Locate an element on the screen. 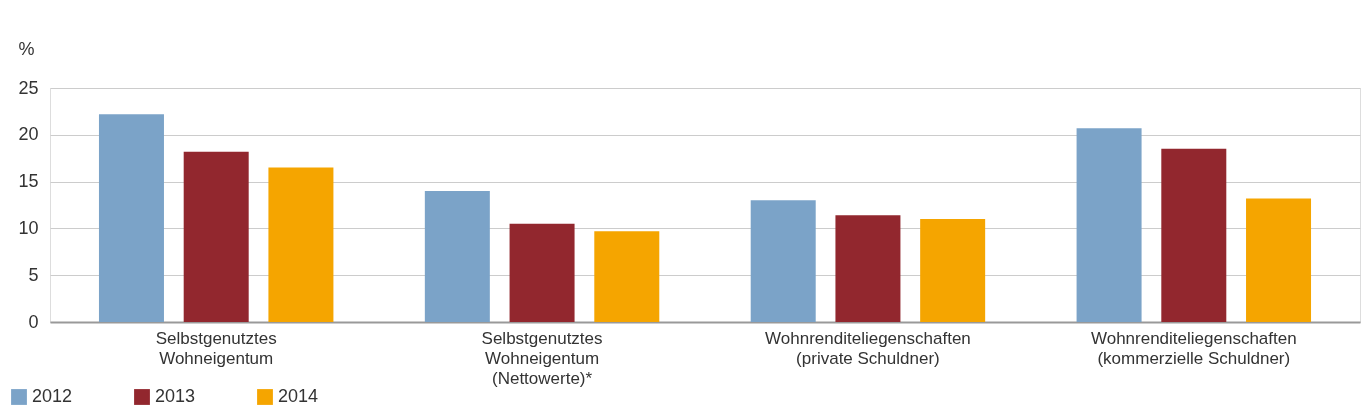 This screenshot has width=1365, height=408. y-axis-title: % is located at coordinates (26, 48).